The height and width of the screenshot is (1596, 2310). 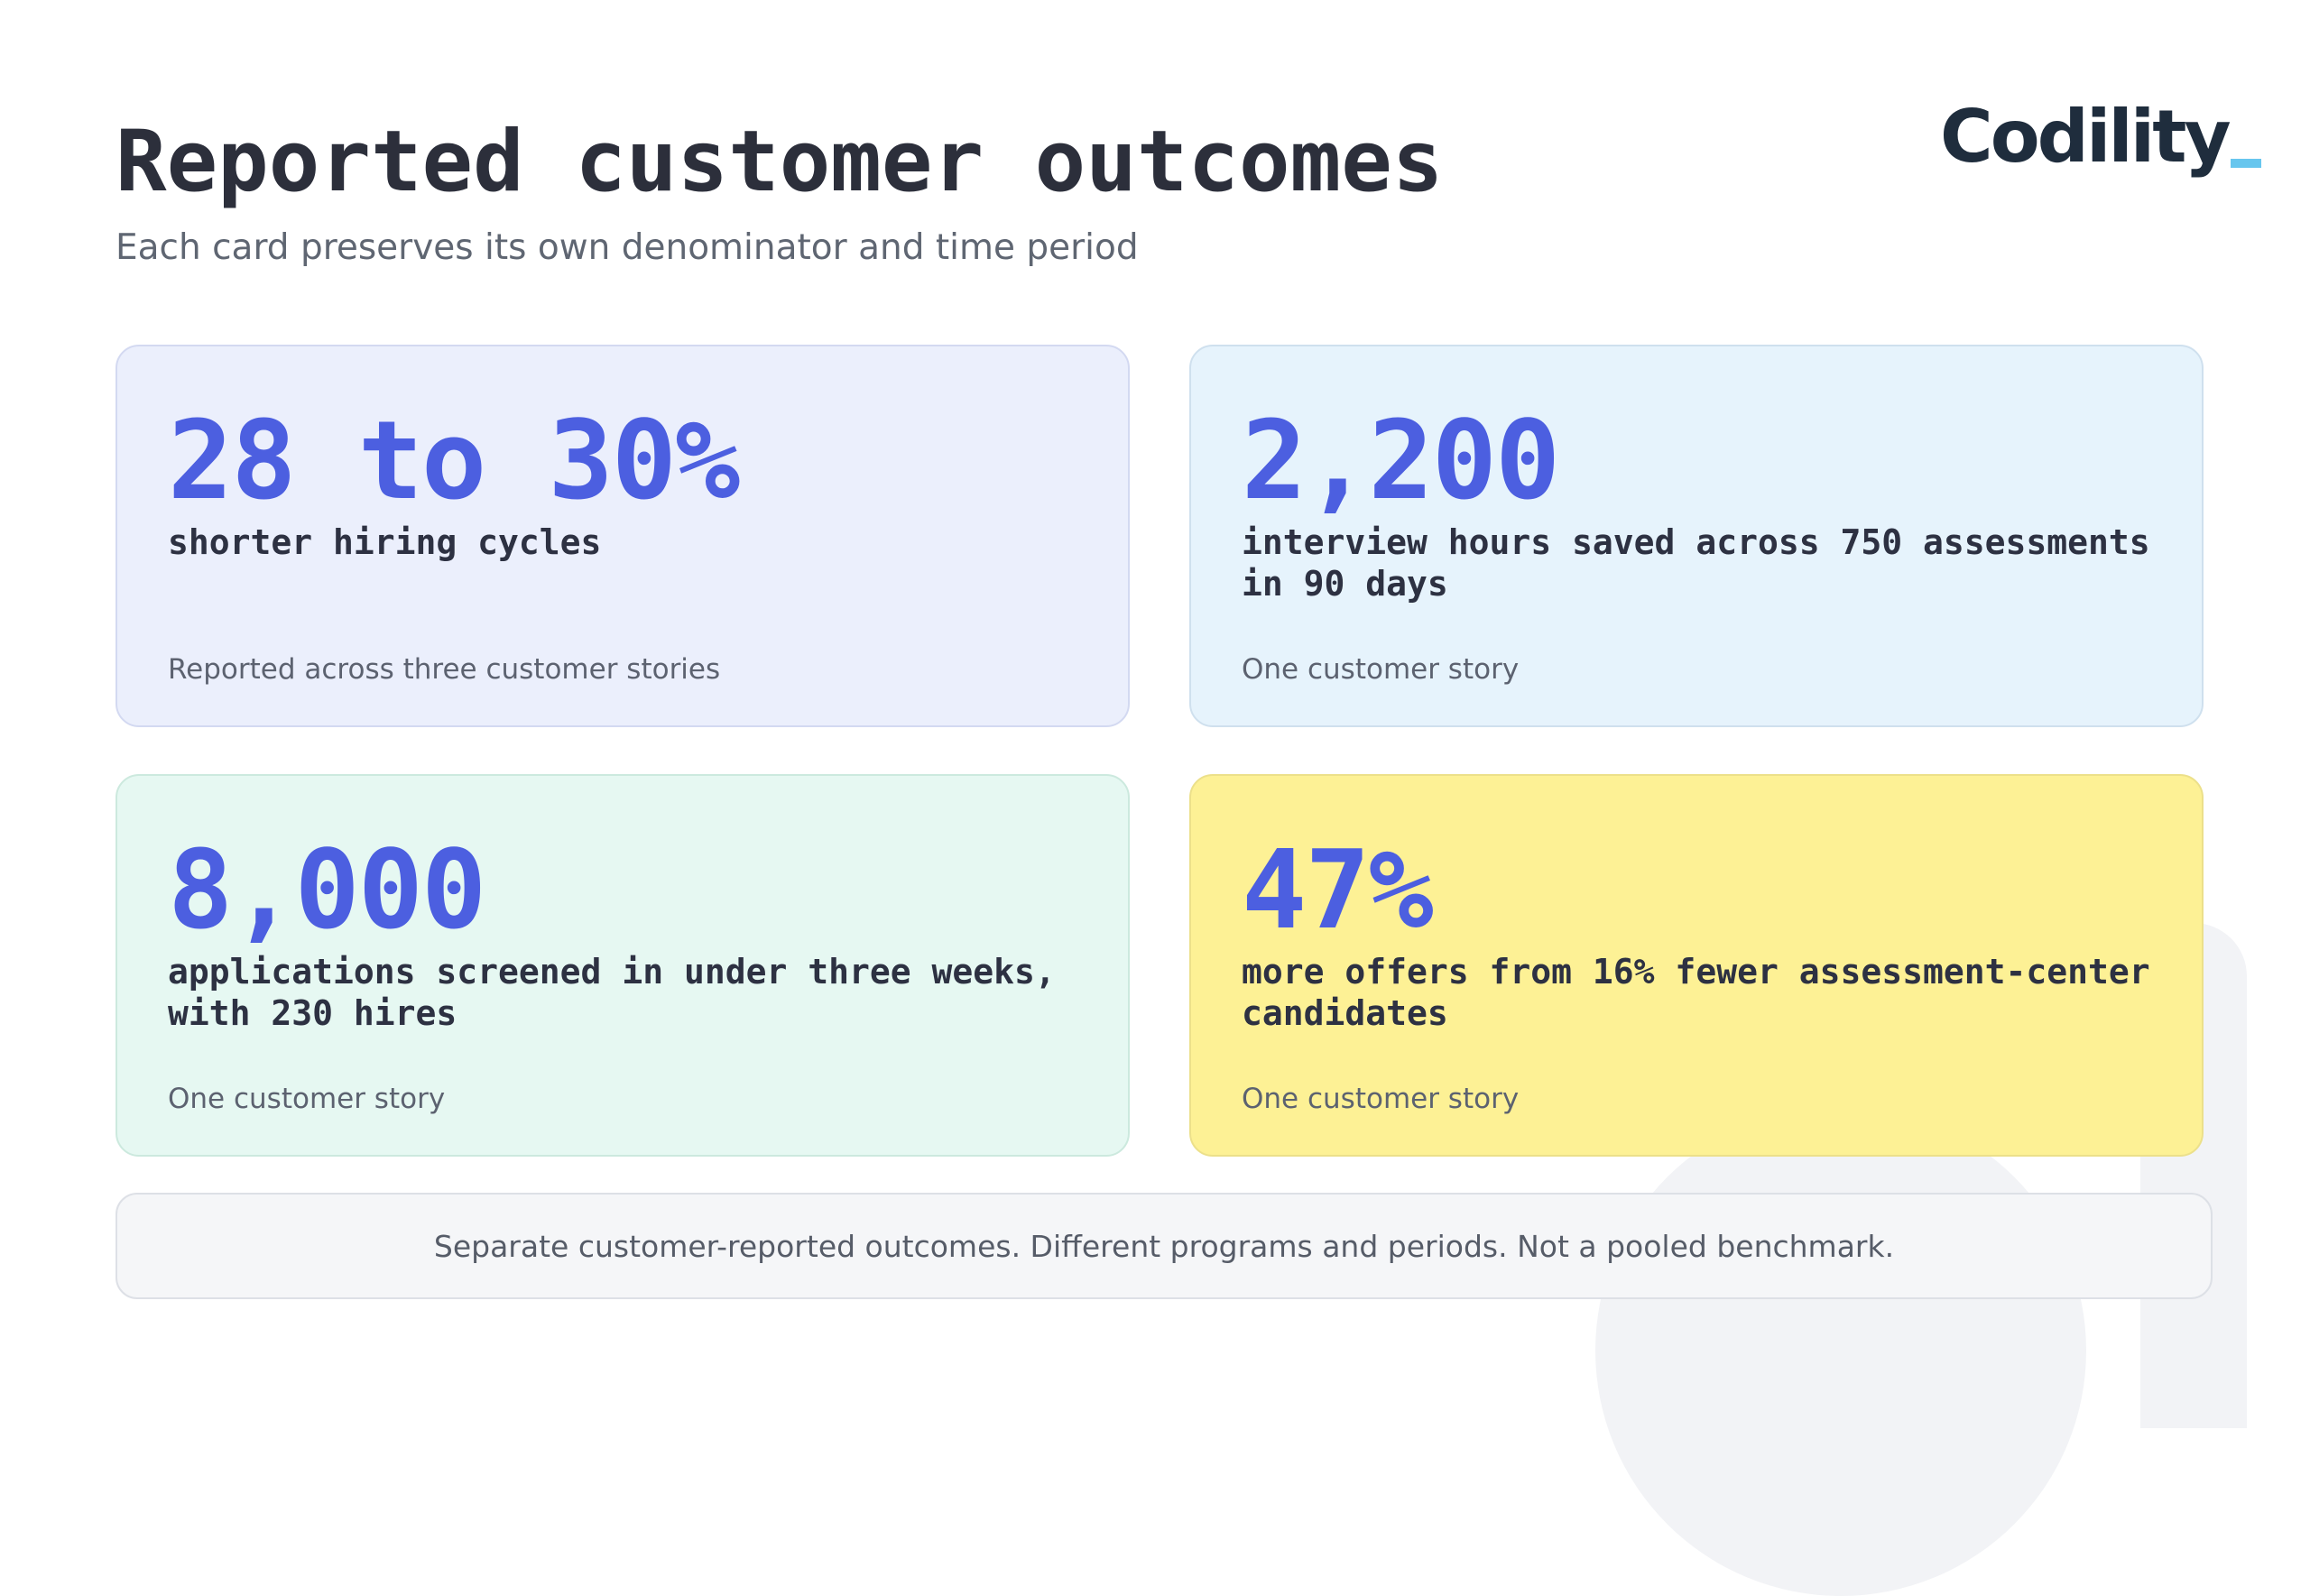 What do you see at coordinates (1840, 1350) in the screenshot?
I see `background-arch-shape` at bounding box center [1840, 1350].